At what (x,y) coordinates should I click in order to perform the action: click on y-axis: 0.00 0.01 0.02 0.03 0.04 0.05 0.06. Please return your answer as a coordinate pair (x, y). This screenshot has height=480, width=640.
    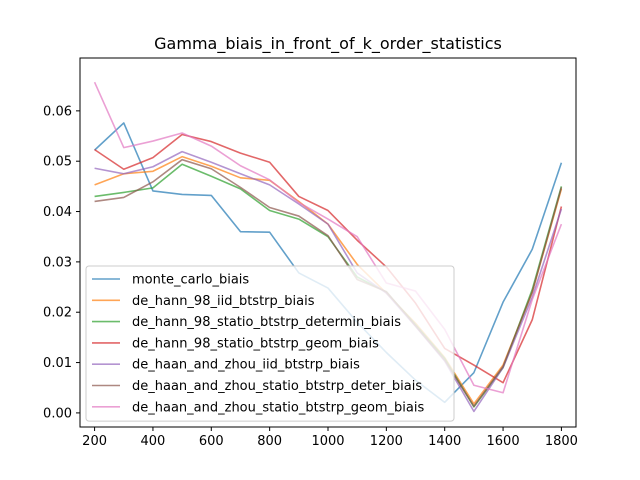
    Looking at the image, I should click on (61, 262).